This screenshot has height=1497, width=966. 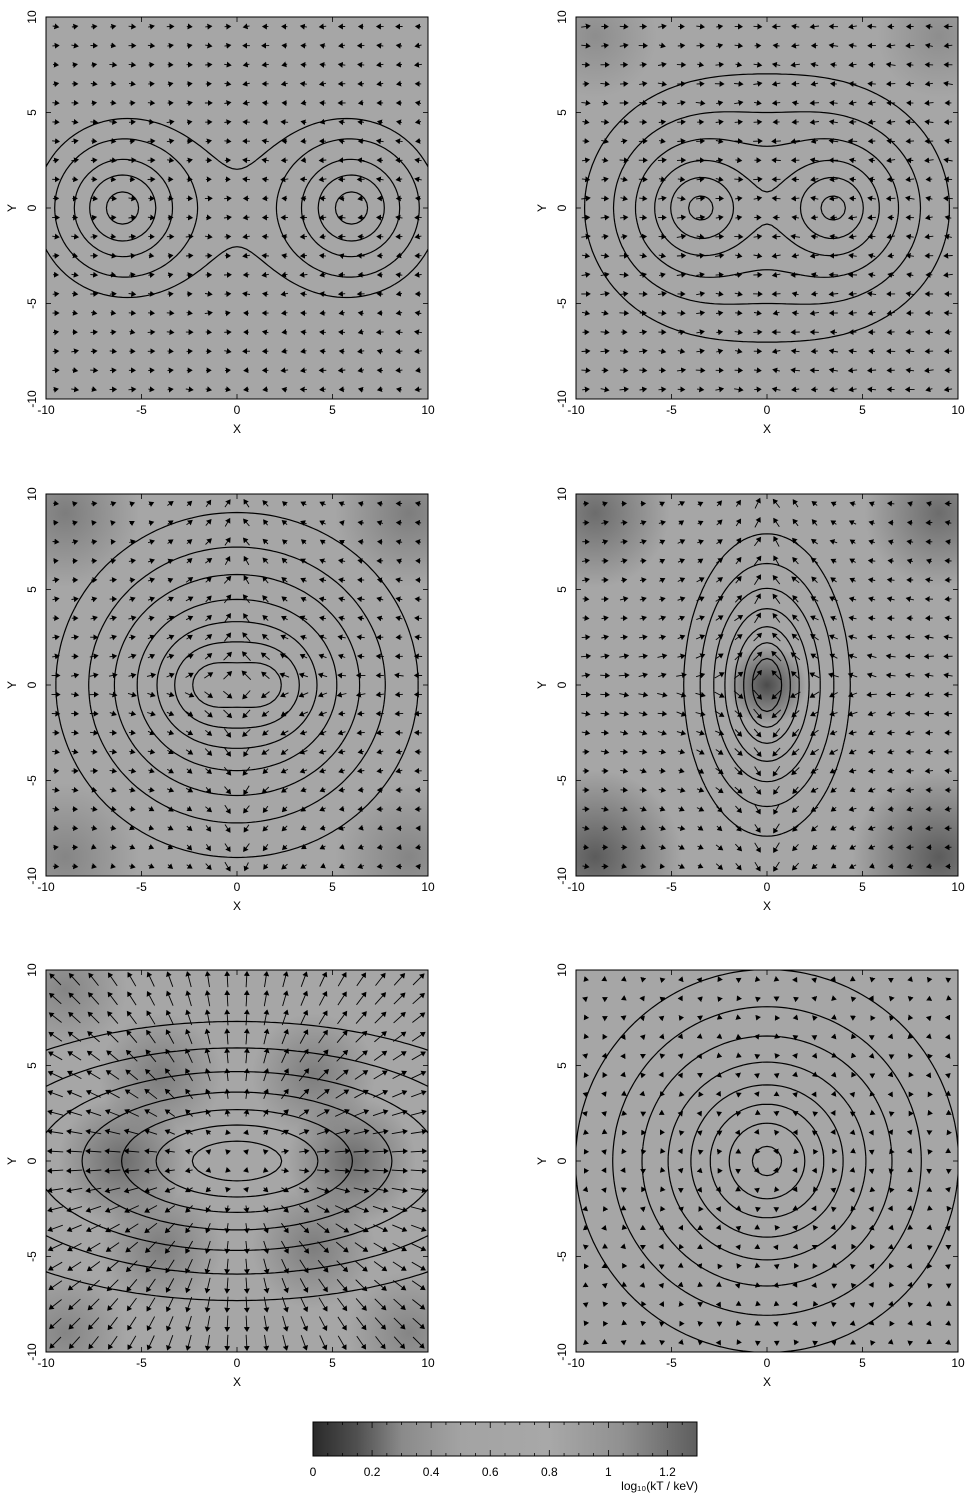 What do you see at coordinates (46, 887) in the screenshot?
I see `x-tick-label: -10` at bounding box center [46, 887].